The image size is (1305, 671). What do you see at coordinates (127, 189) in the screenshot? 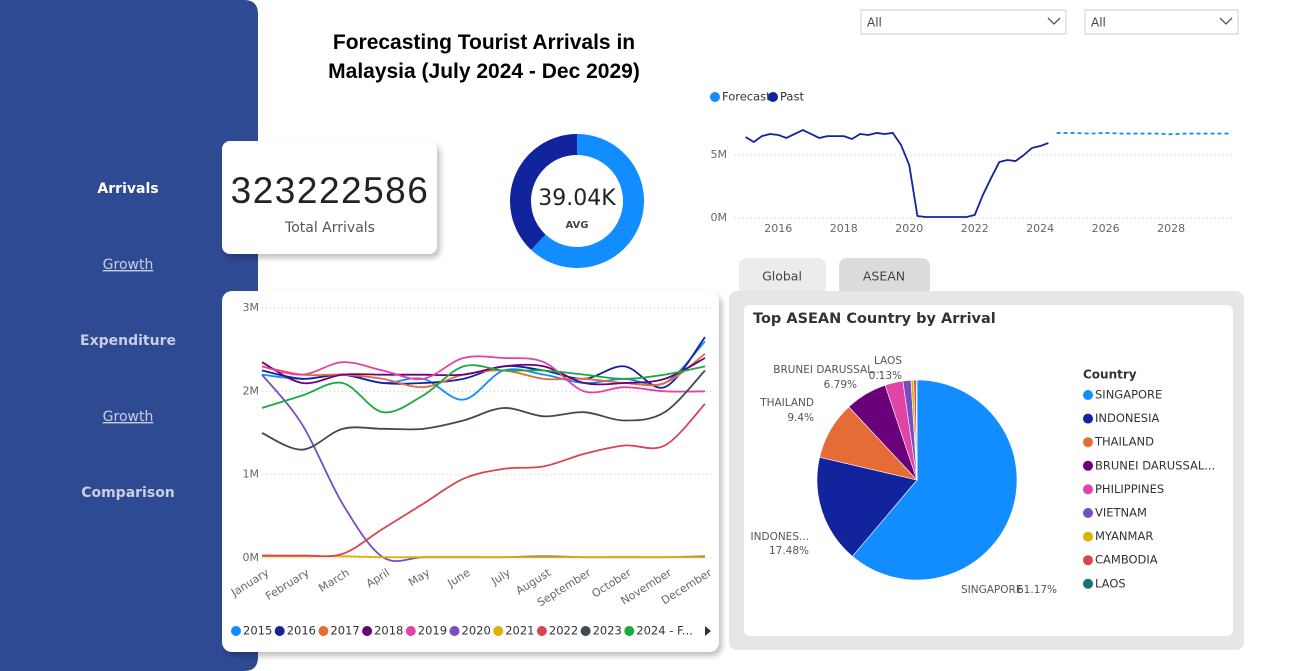
I see `nav-item: Arrivals` at bounding box center [127, 189].